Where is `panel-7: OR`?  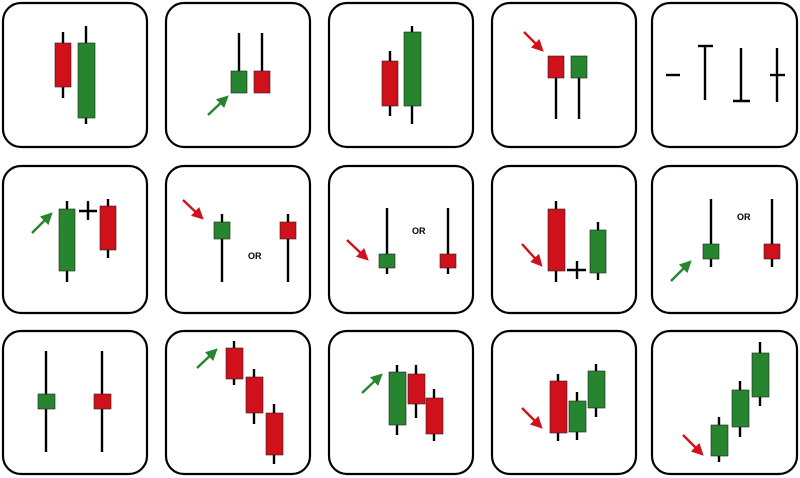 panel-7: OR is located at coordinates (238, 239).